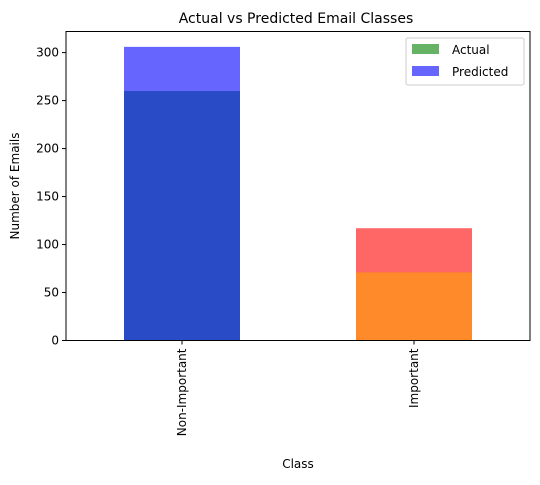 The image size is (540, 485). I want to click on x-axis-label: Class, so click(298, 464).